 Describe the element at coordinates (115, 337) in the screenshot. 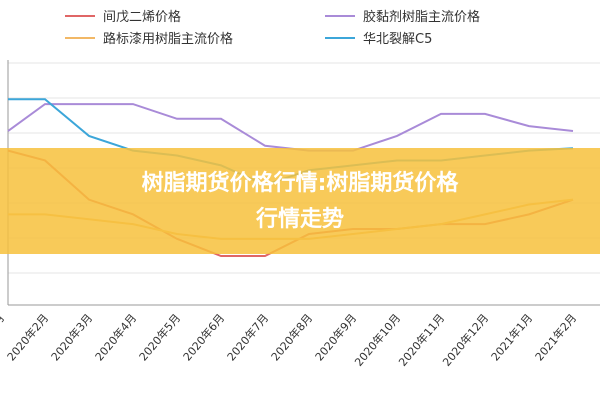

I see `x-tick-label: 2020年4月` at that location.